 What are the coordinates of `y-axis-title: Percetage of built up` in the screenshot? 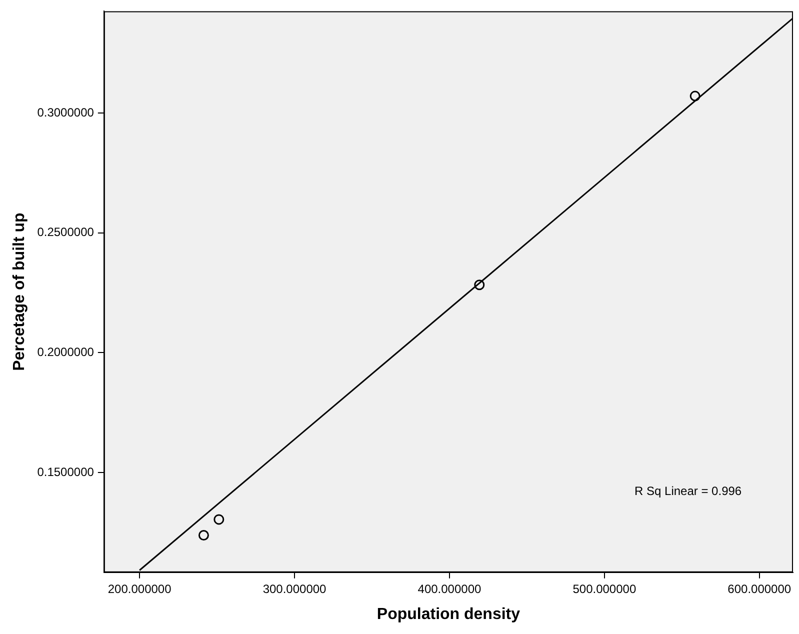 It's located at (19, 291).